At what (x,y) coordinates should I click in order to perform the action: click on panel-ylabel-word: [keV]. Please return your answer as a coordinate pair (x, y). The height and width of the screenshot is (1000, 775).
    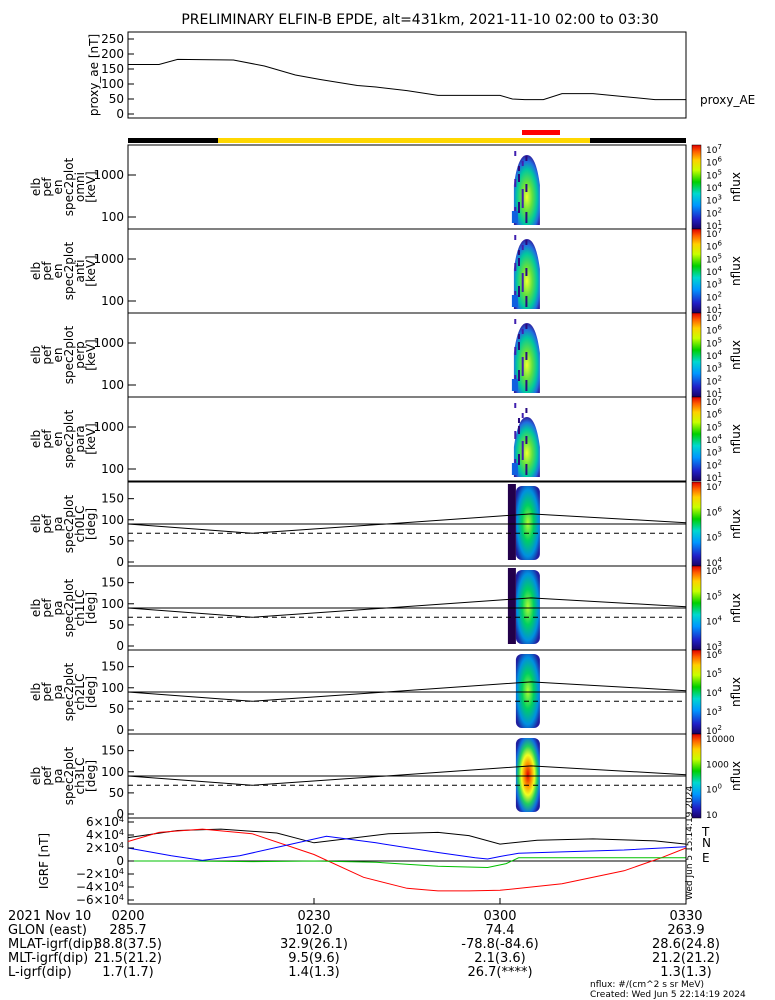
    Looking at the image, I should click on (91, 186).